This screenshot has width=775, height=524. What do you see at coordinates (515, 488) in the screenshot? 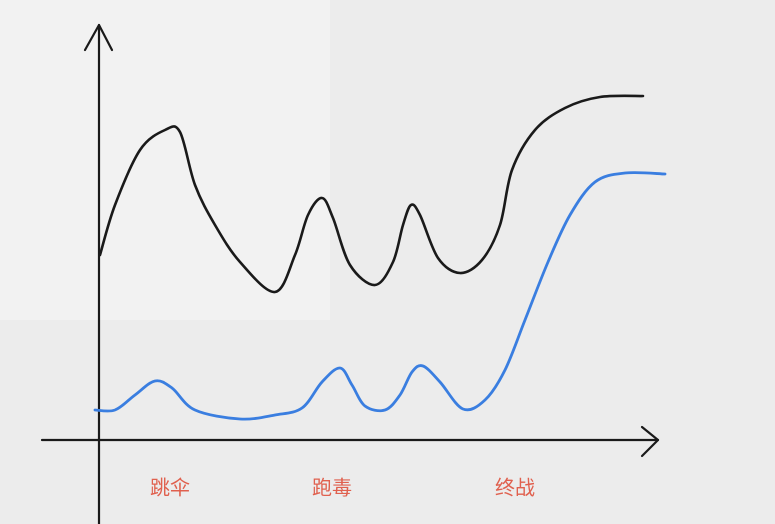
I see `phase-label: 终战` at bounding box center [515, 488].